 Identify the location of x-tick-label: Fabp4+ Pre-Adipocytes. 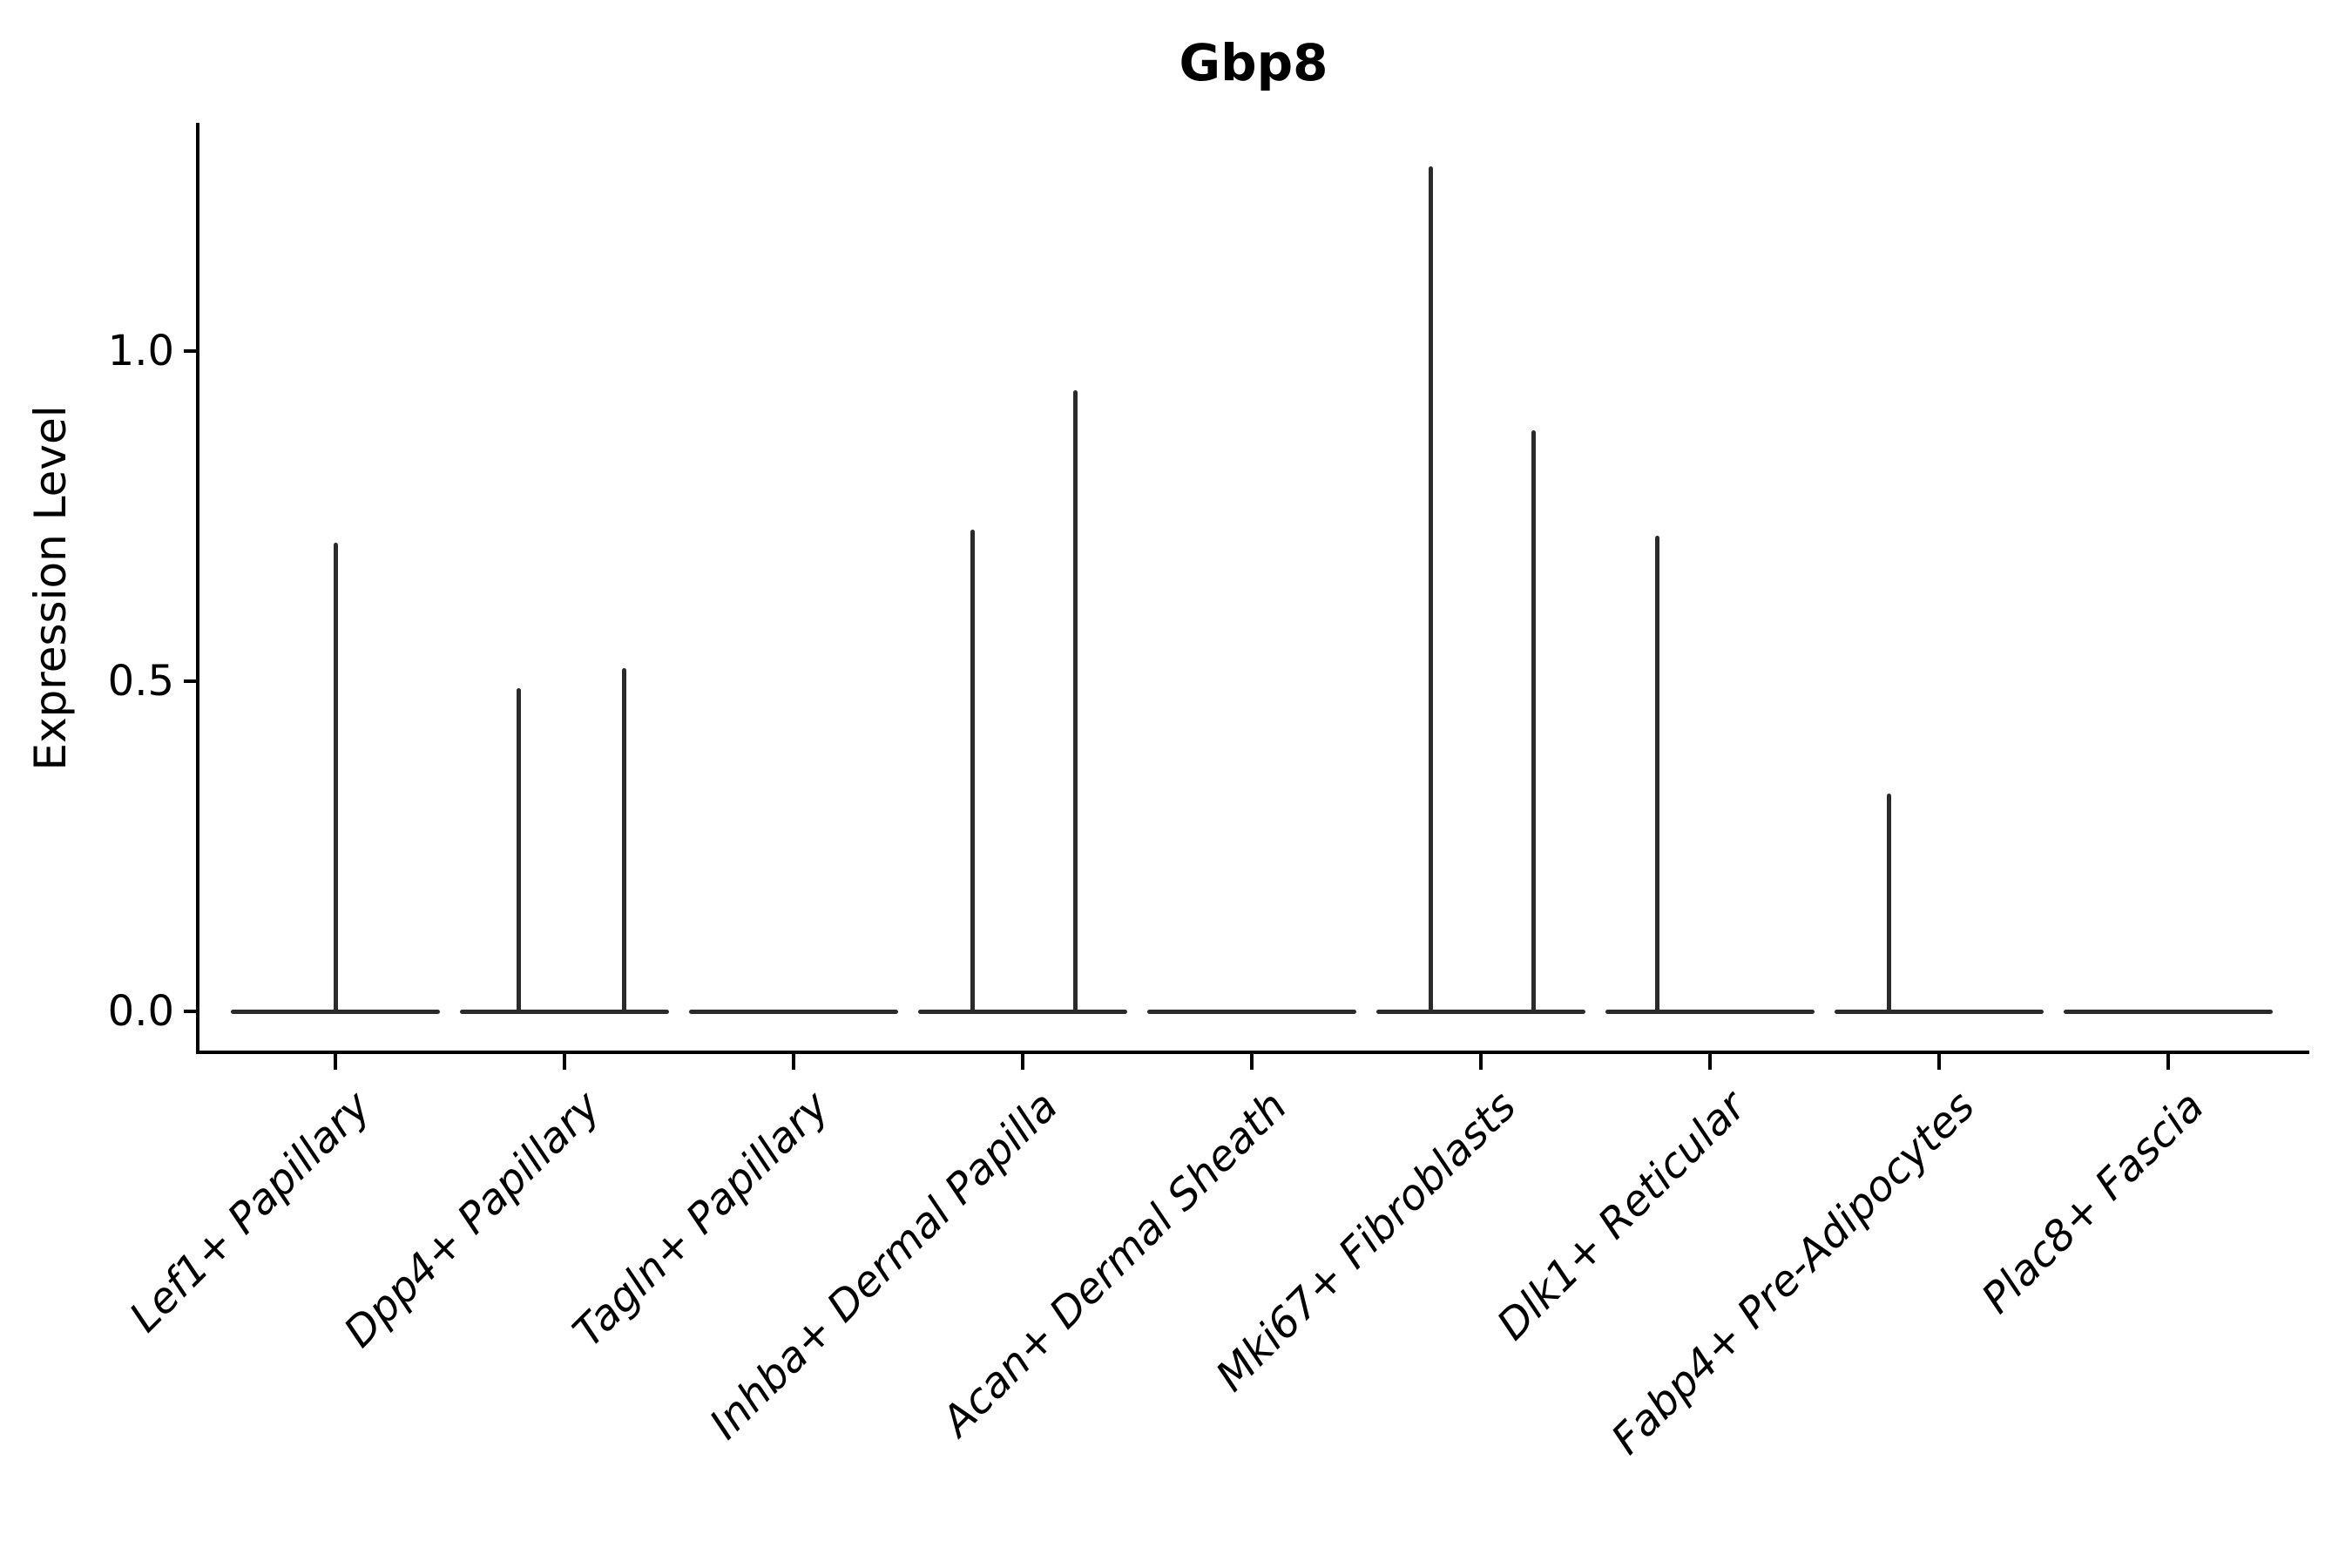
(1793, 1273).